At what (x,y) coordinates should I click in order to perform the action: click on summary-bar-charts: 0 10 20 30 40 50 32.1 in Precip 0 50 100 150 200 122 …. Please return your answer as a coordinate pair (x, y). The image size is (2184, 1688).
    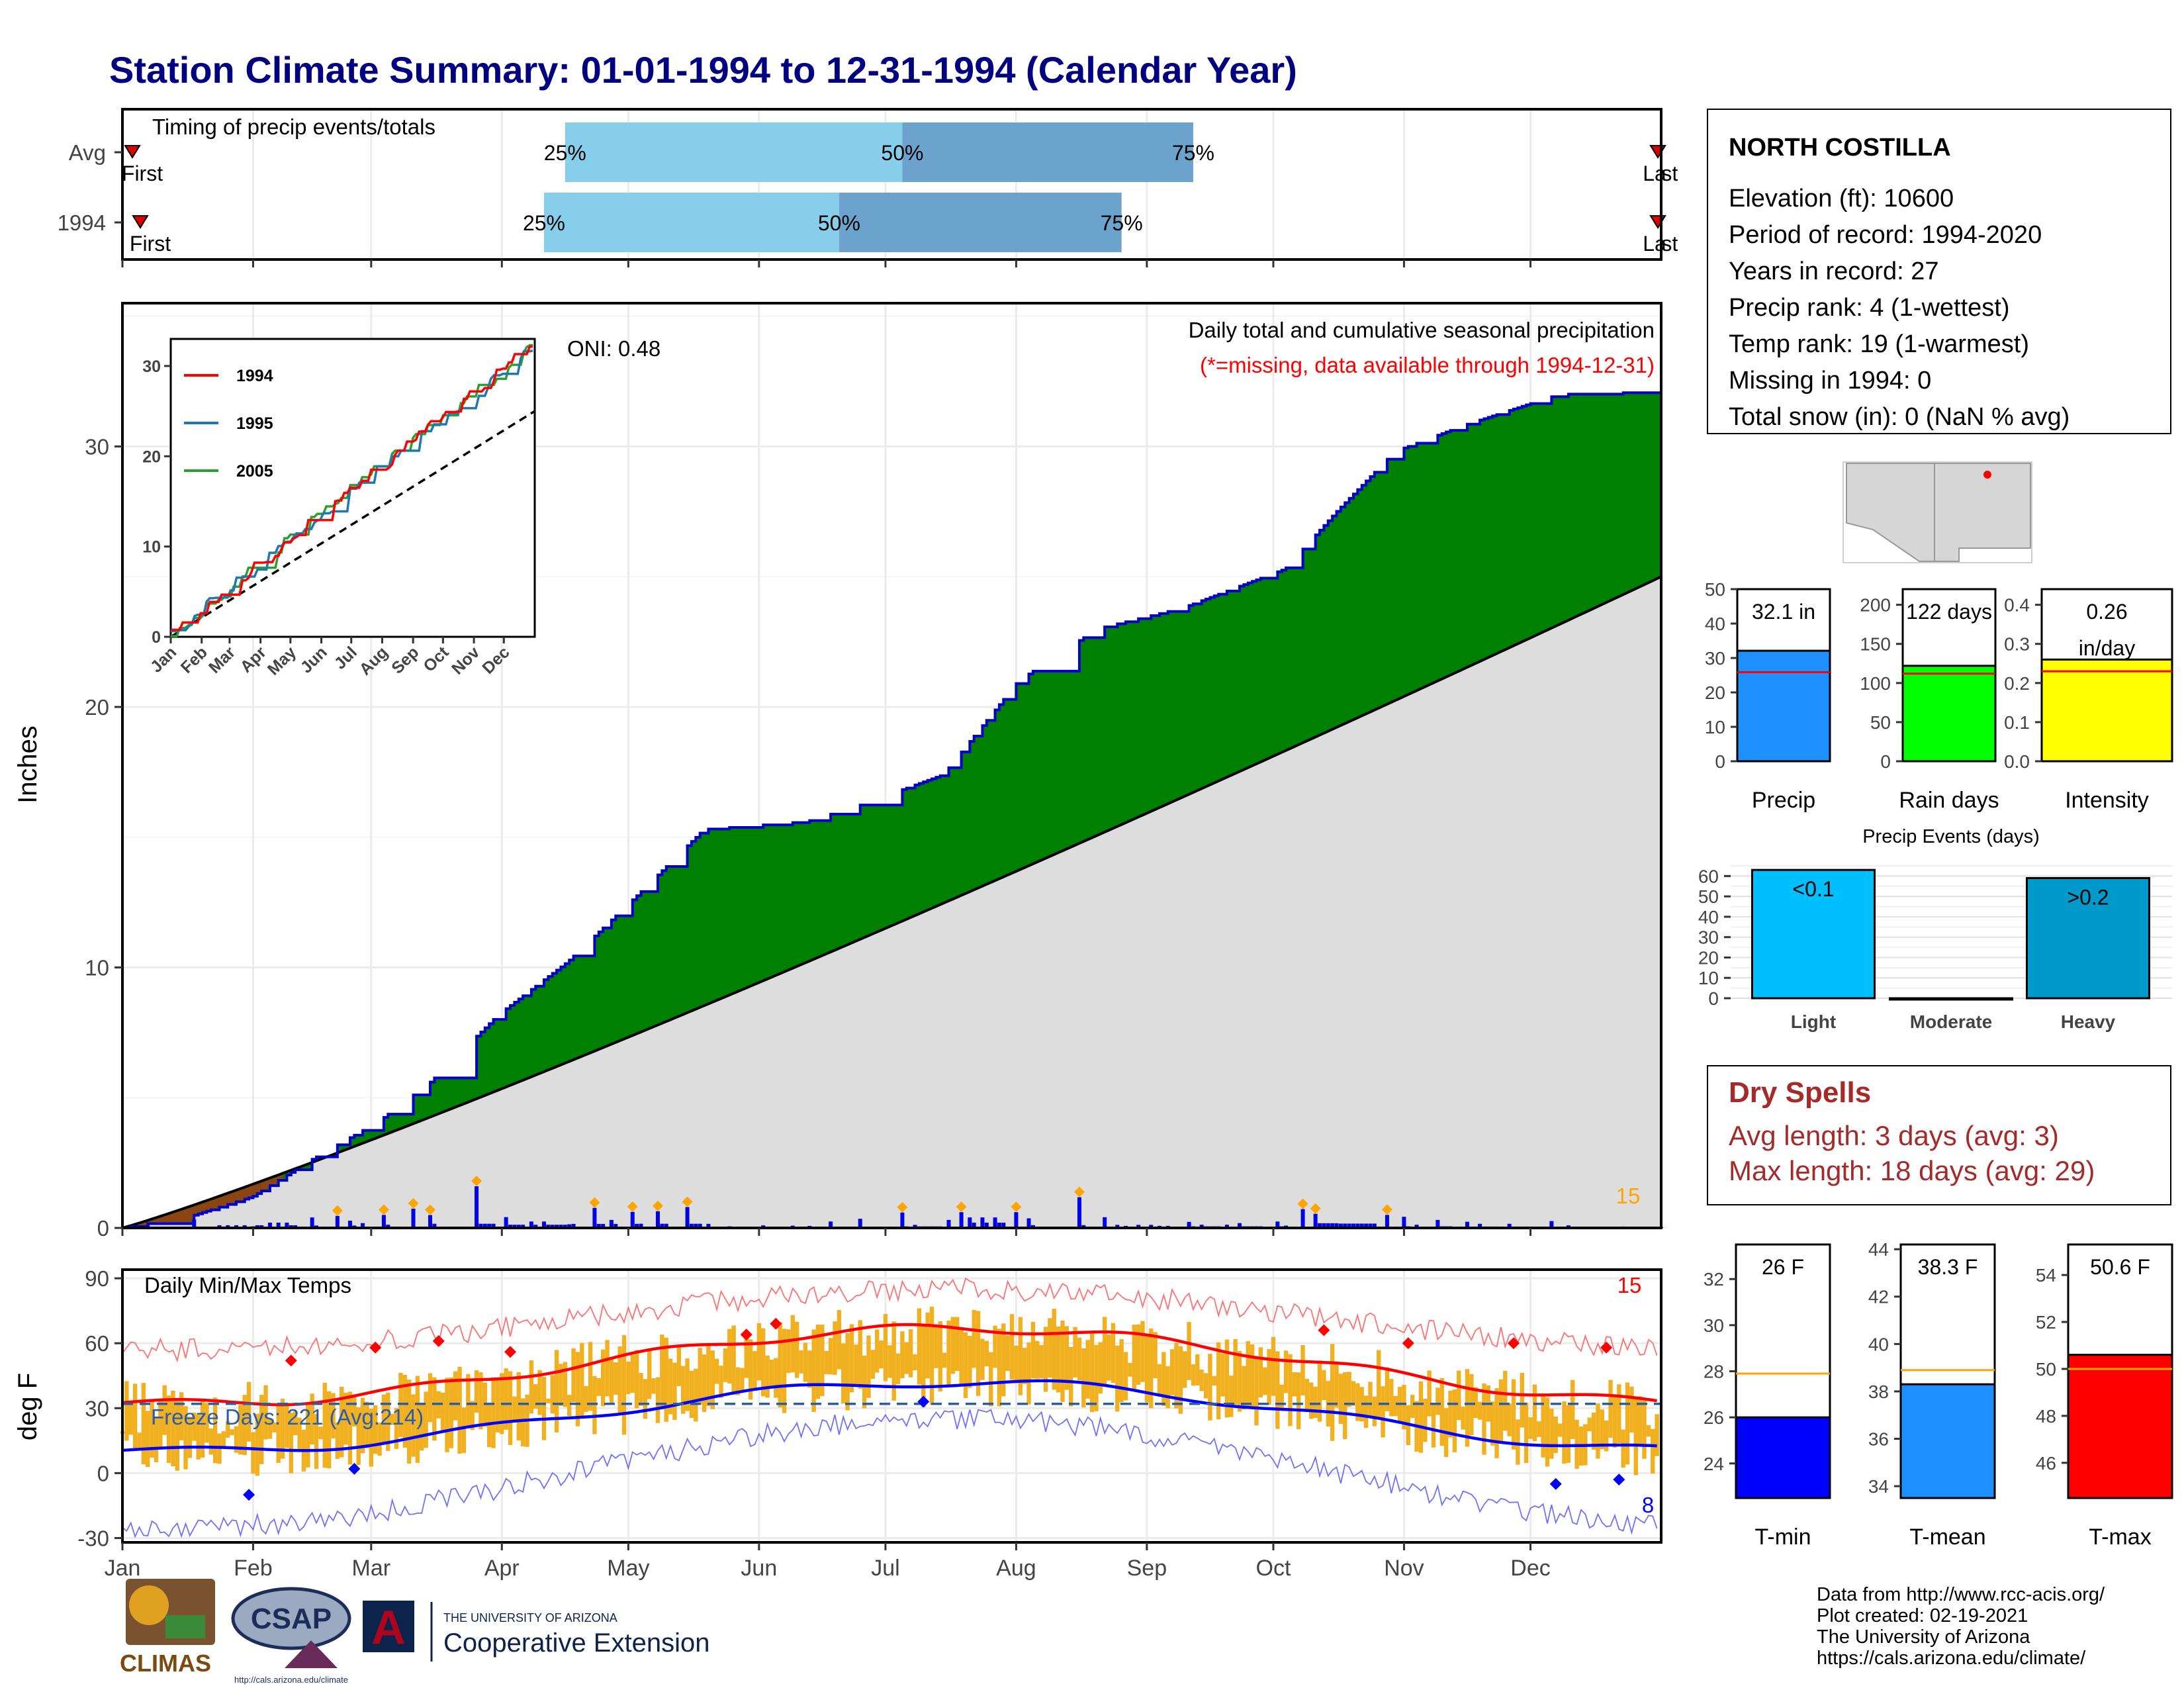
    Looking at the image, I should click on (1939, 1064).